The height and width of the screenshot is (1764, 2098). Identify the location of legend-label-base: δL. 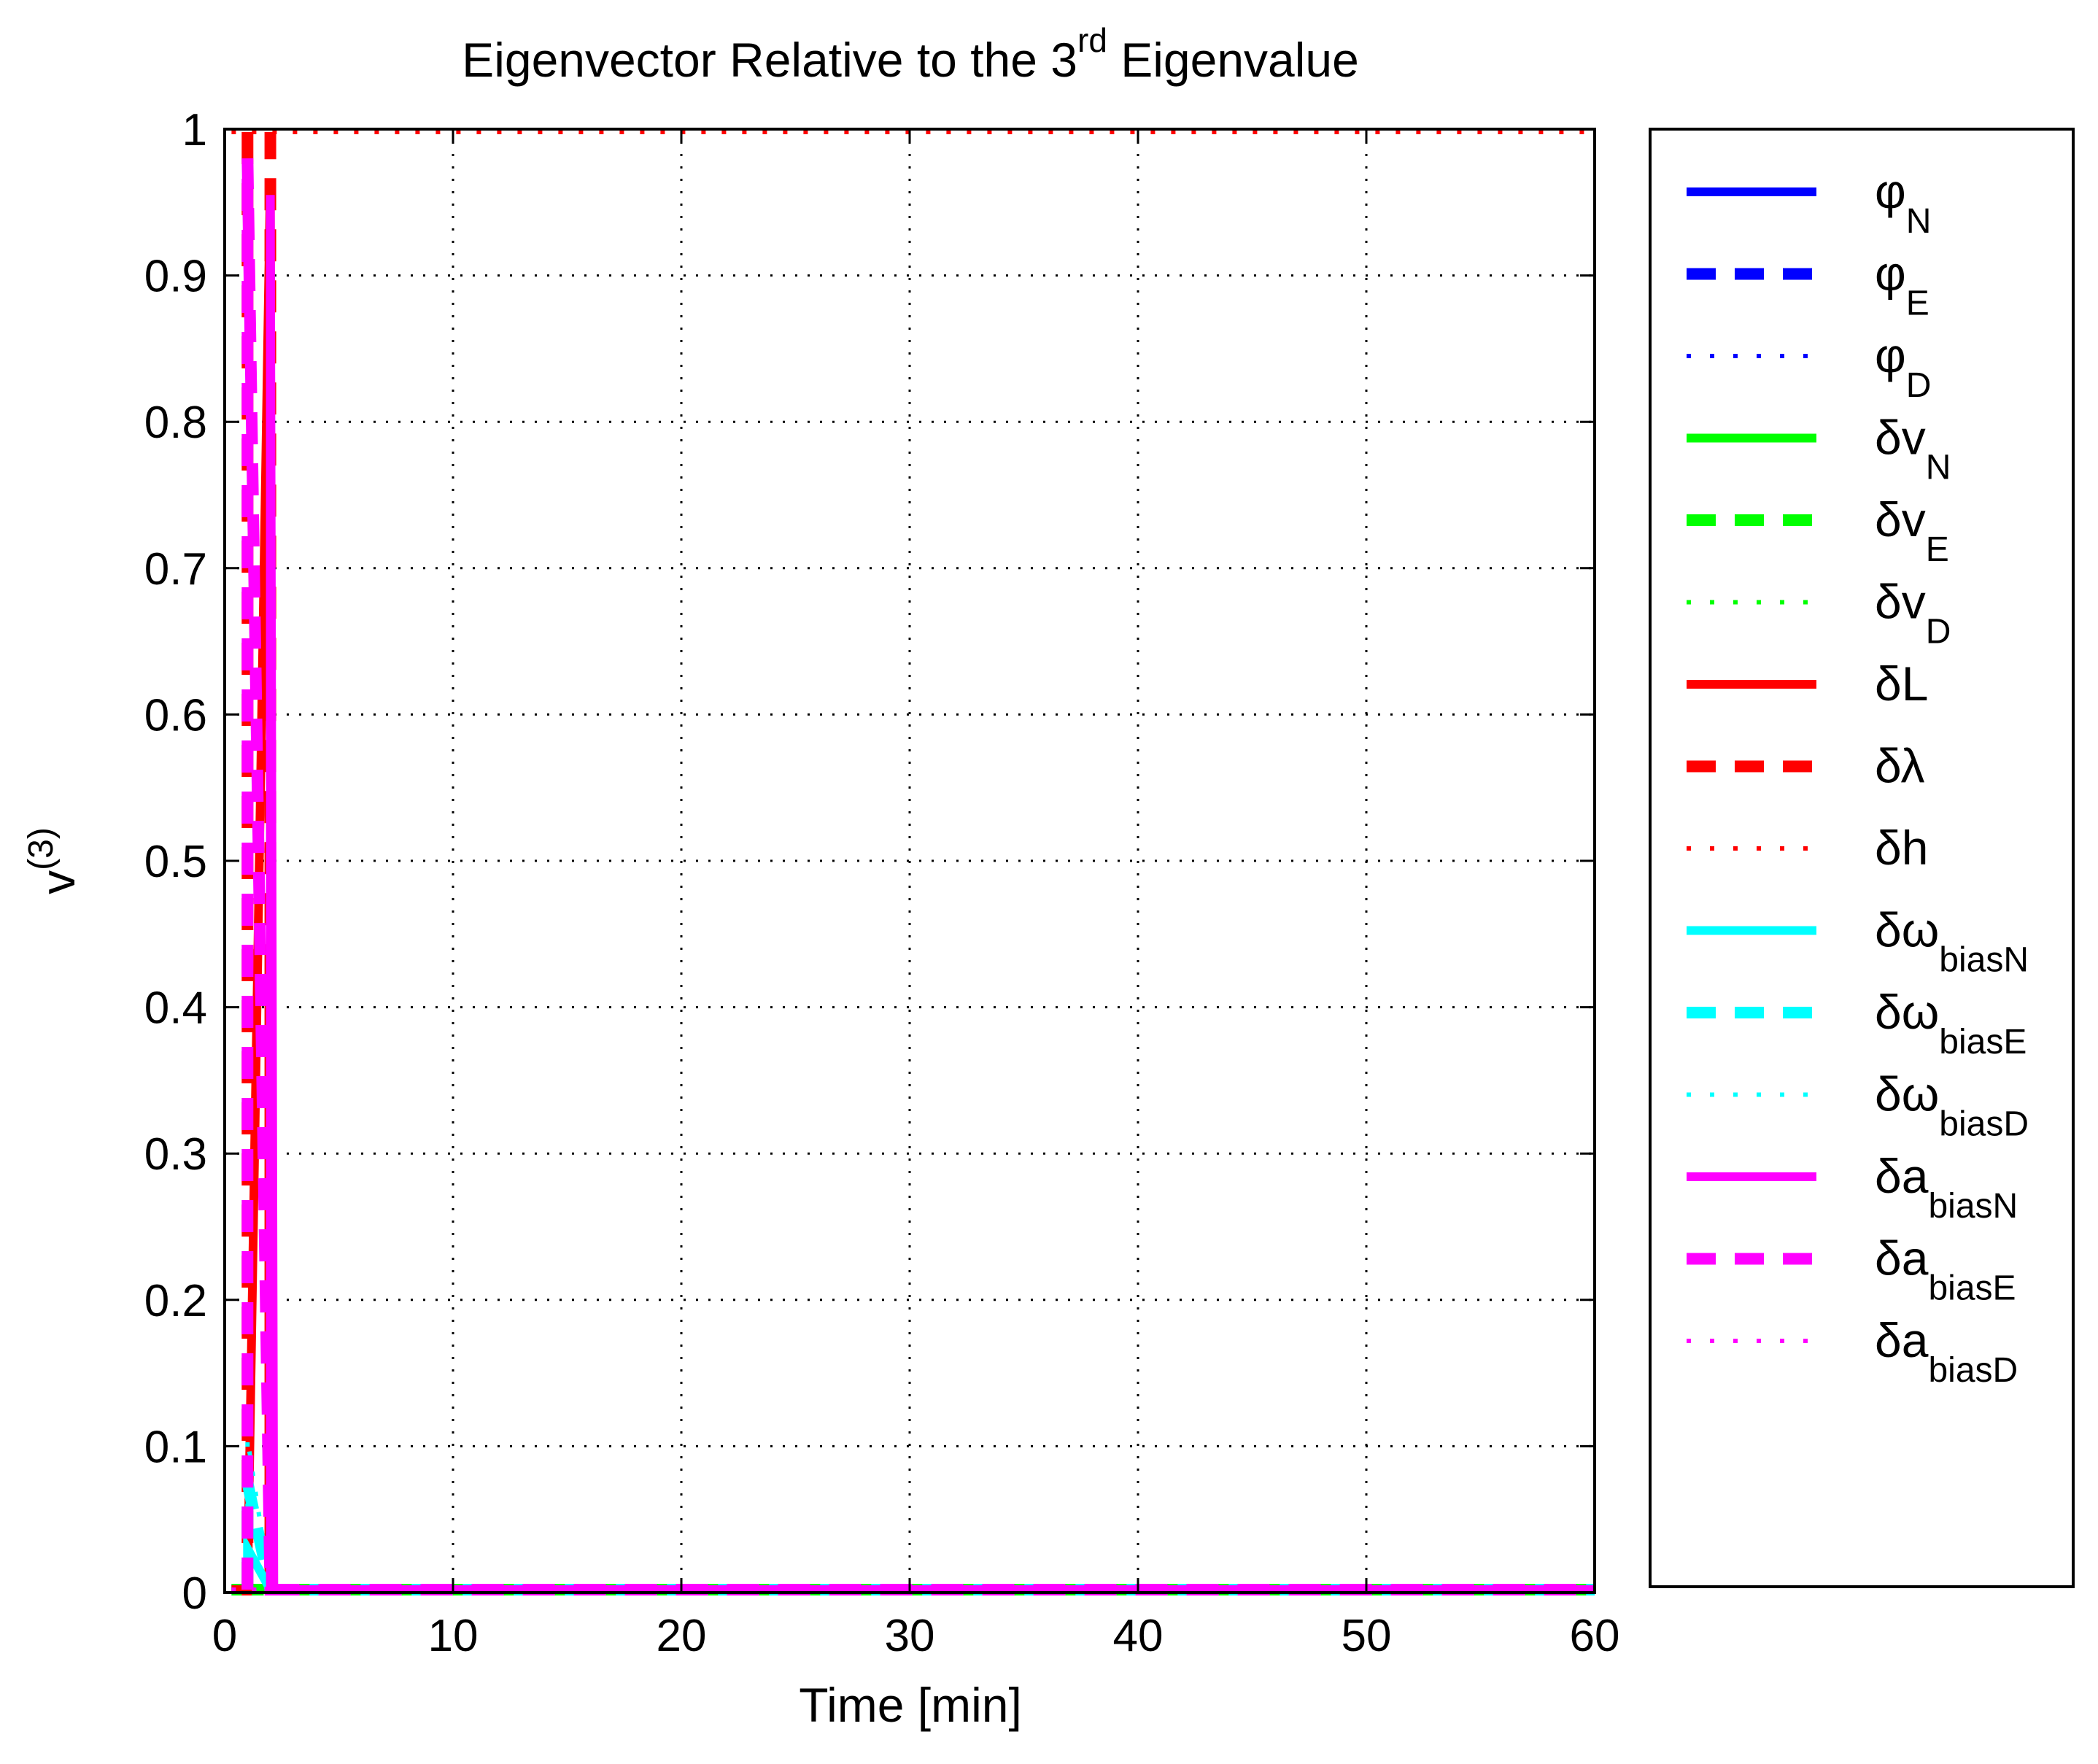
(1901, 684).